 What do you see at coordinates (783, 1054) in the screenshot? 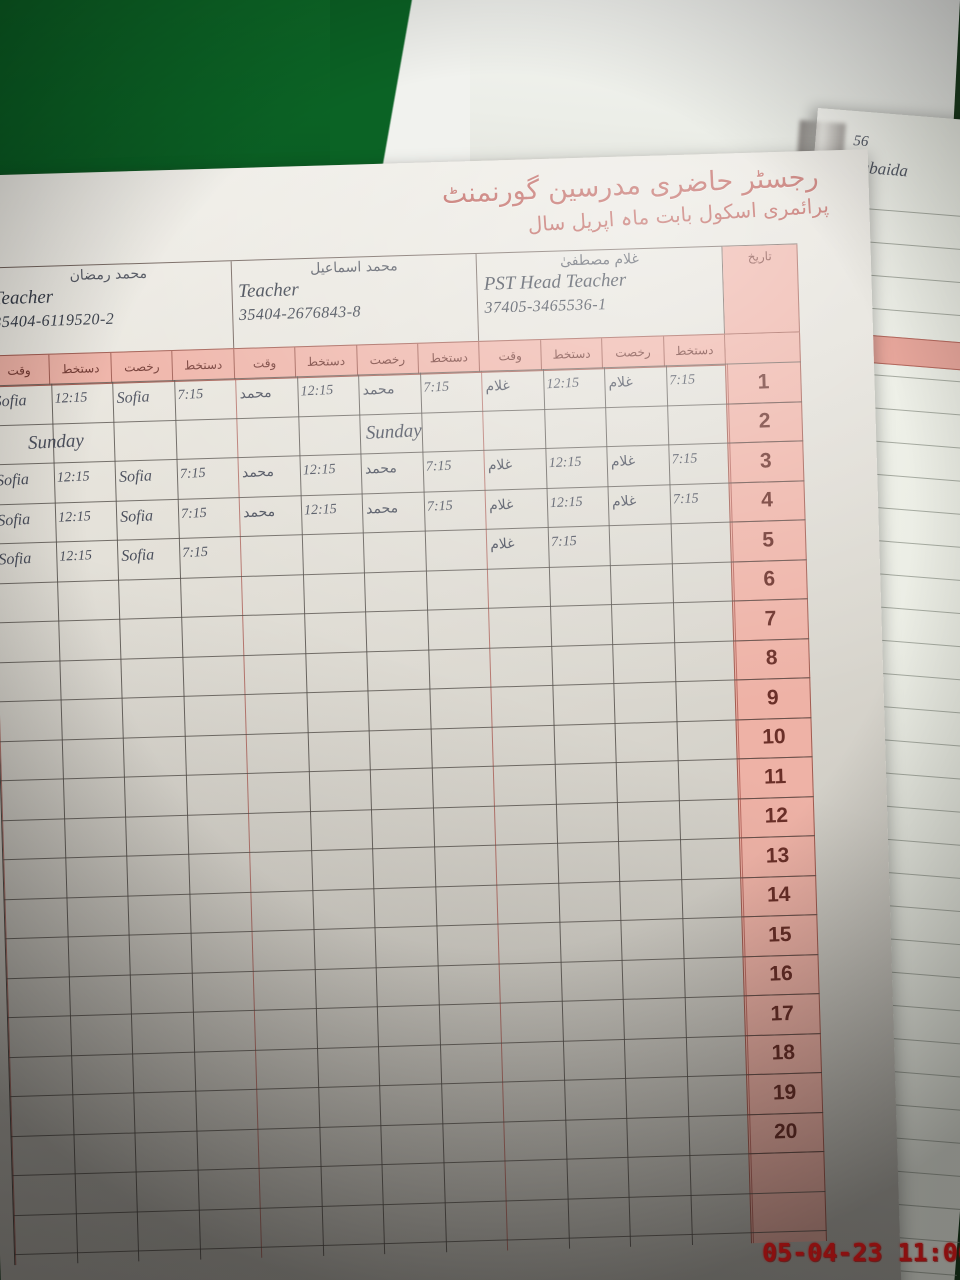
I see `day-number-cell: 18` at bounding box center [783, 1054].